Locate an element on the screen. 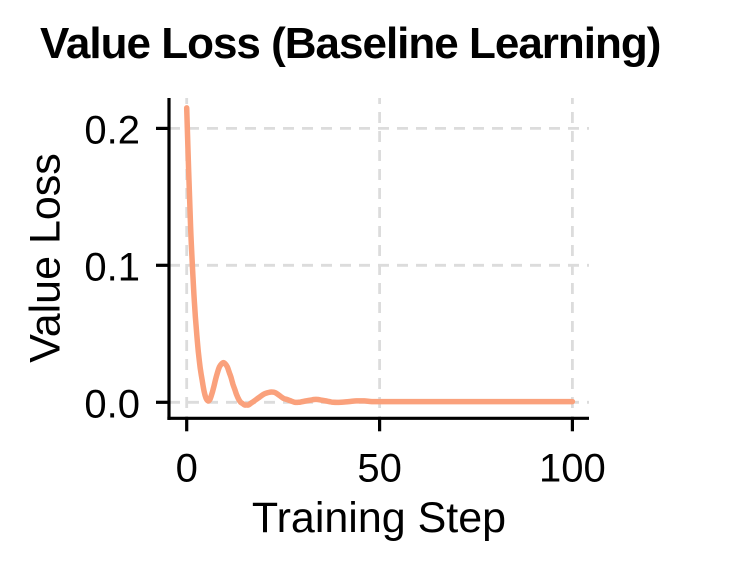  x-tick-label: 50 is located at coordinates (379, 468).